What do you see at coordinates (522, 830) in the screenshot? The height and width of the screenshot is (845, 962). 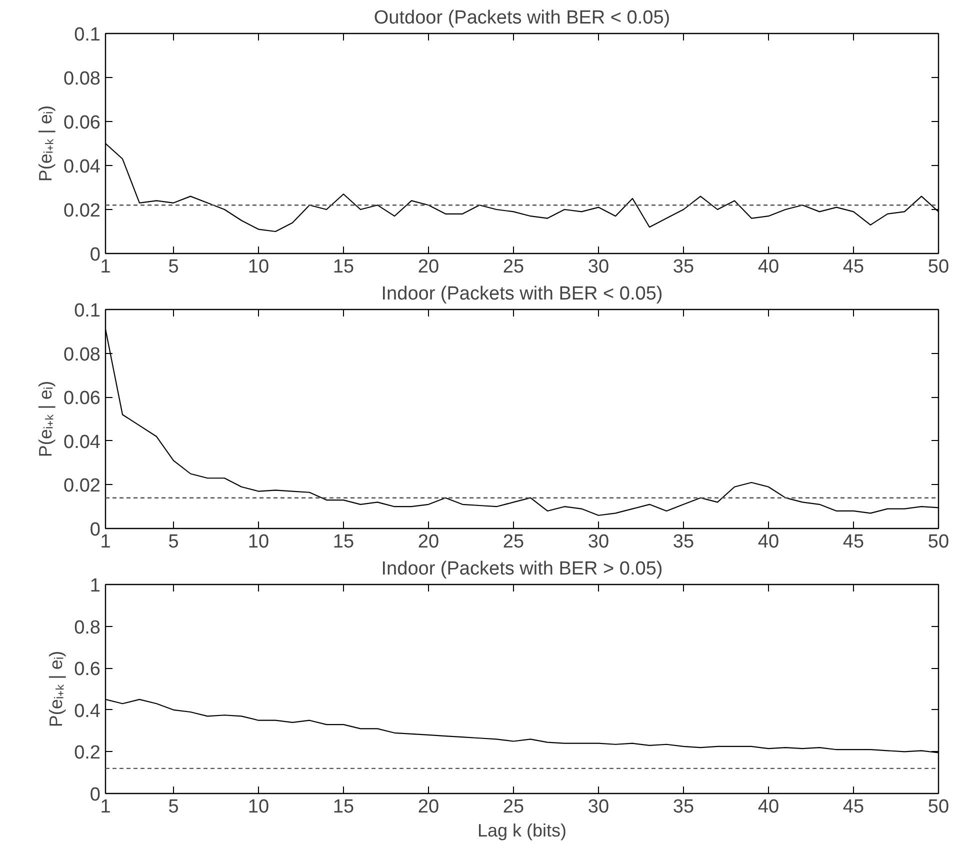 I see `x-axis-title: Lag k (bits)` at bounding box center [522, 830].